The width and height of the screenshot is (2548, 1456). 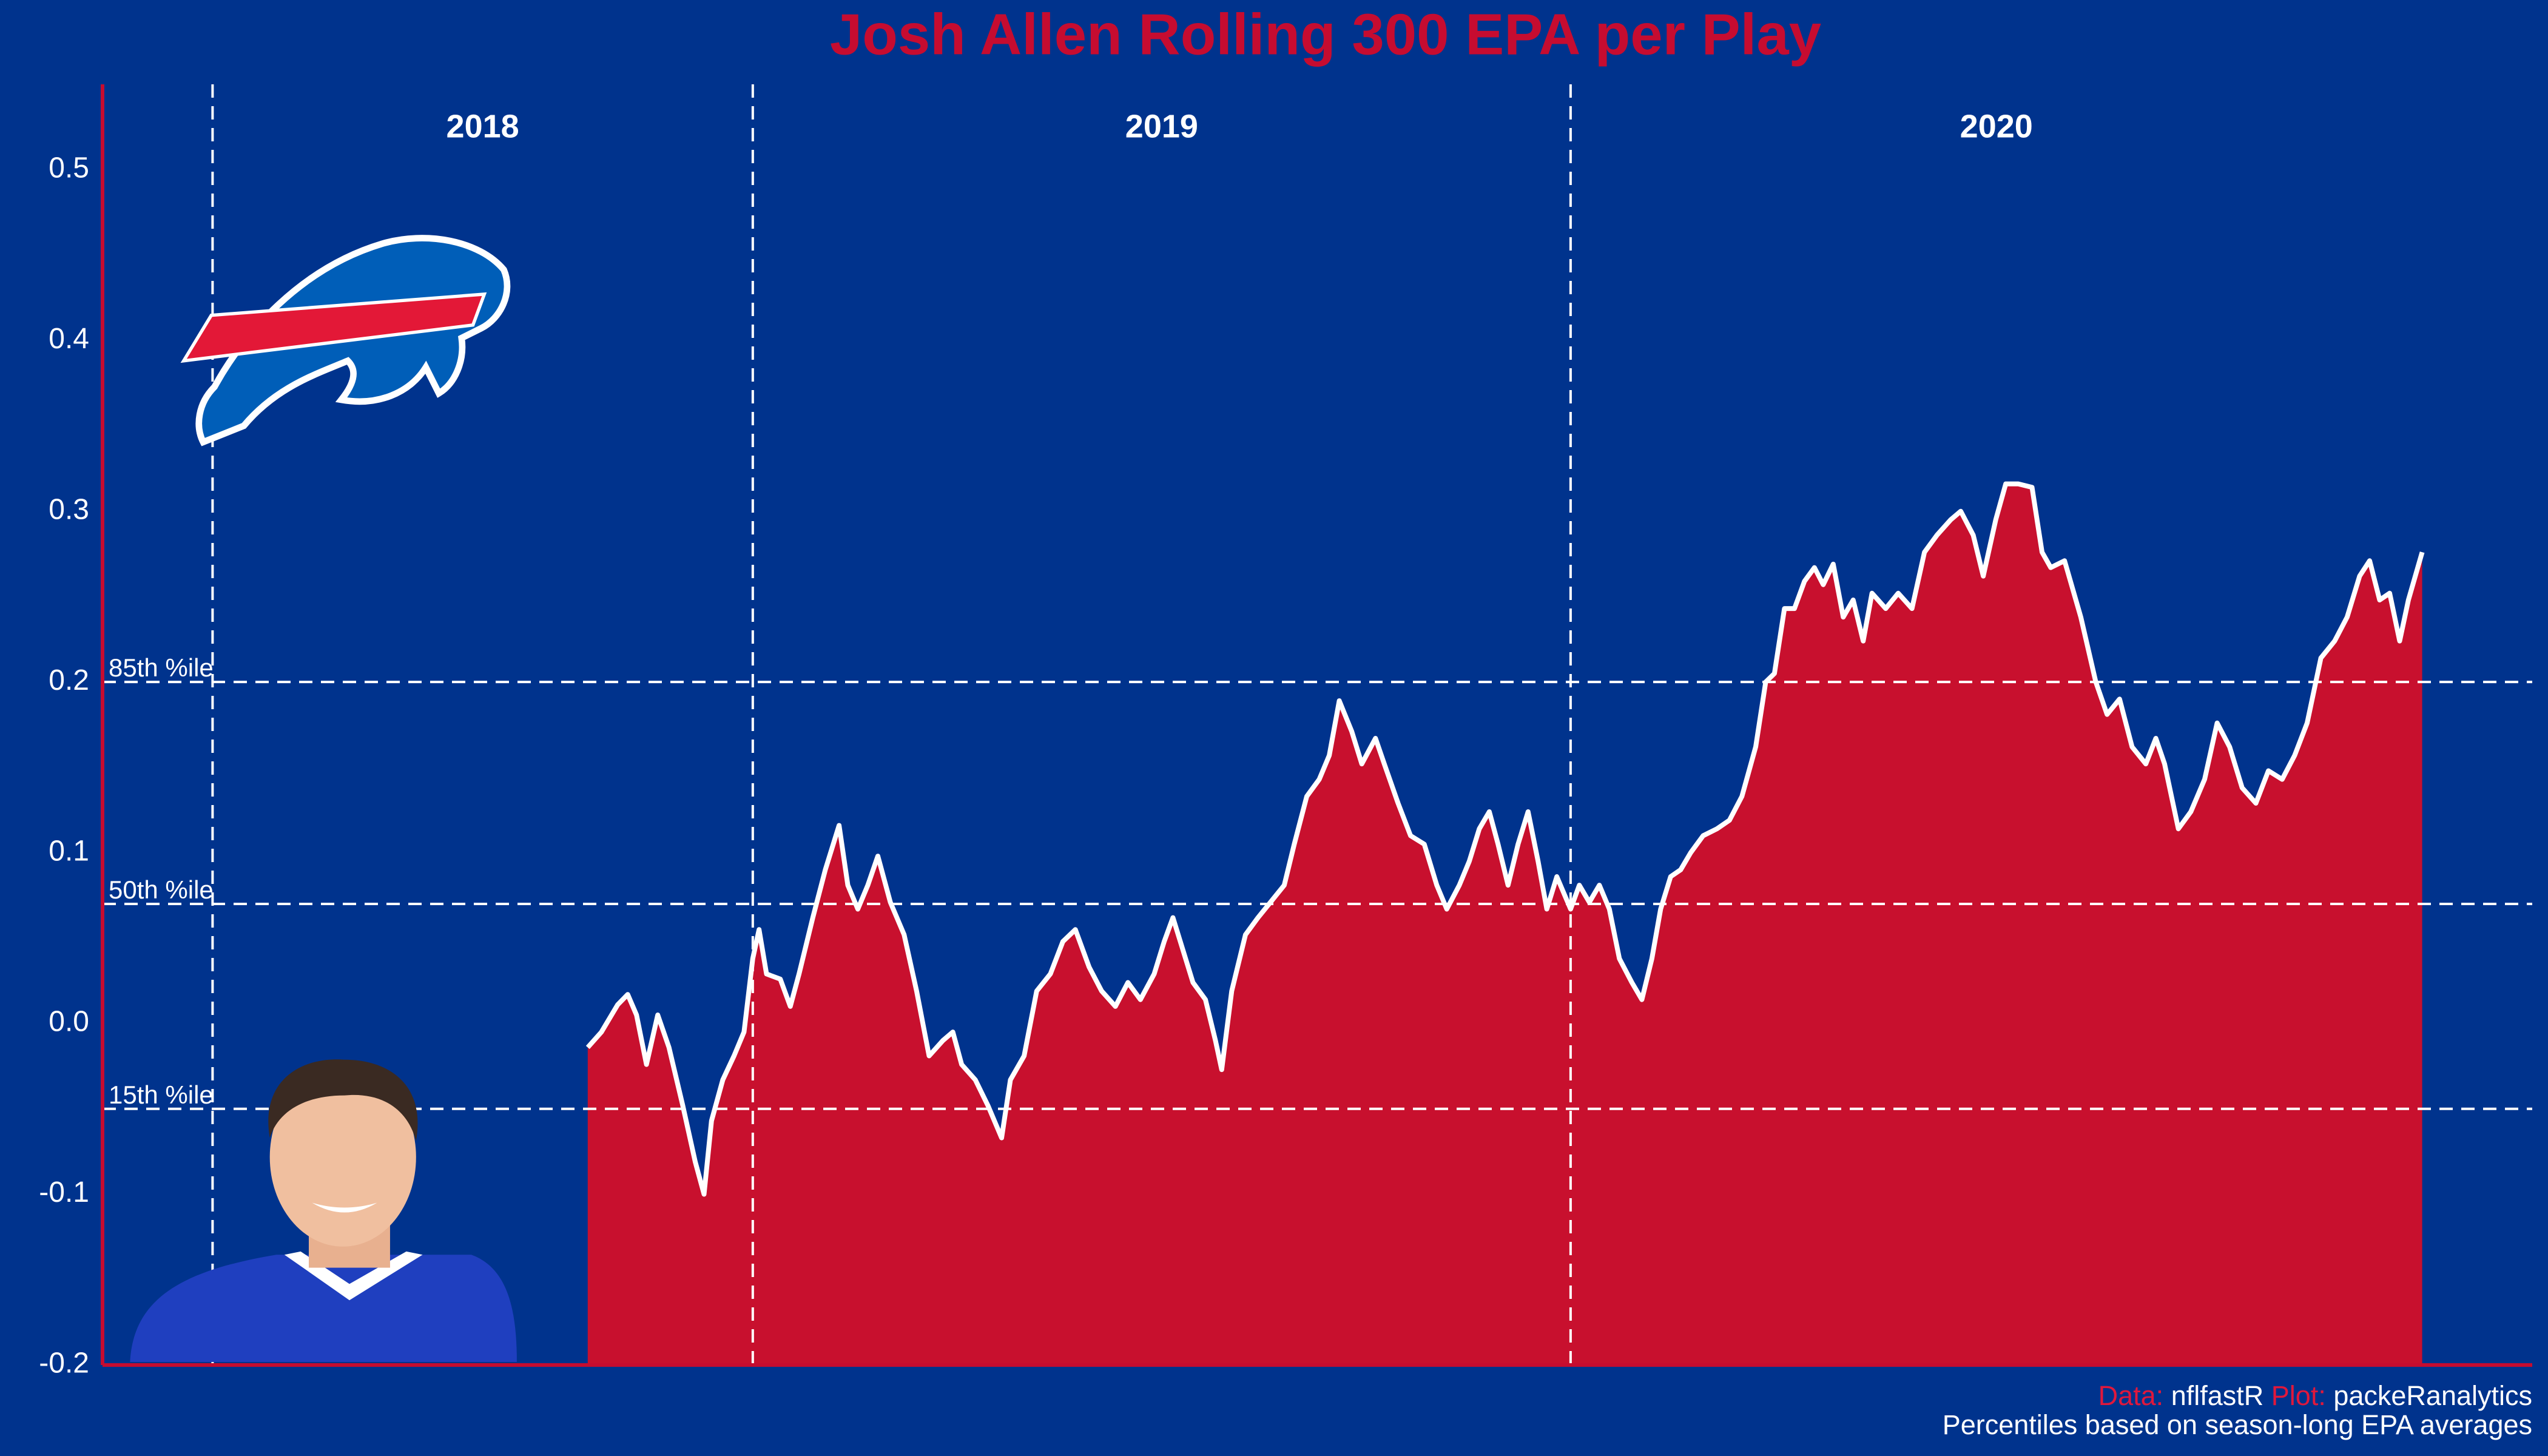 What do you see at coordinates (1325, 34) in the screenshot?
I see `chart-title: Josh Allen Rolling 300 EPA per Play` at bounding box center [1325, 34].